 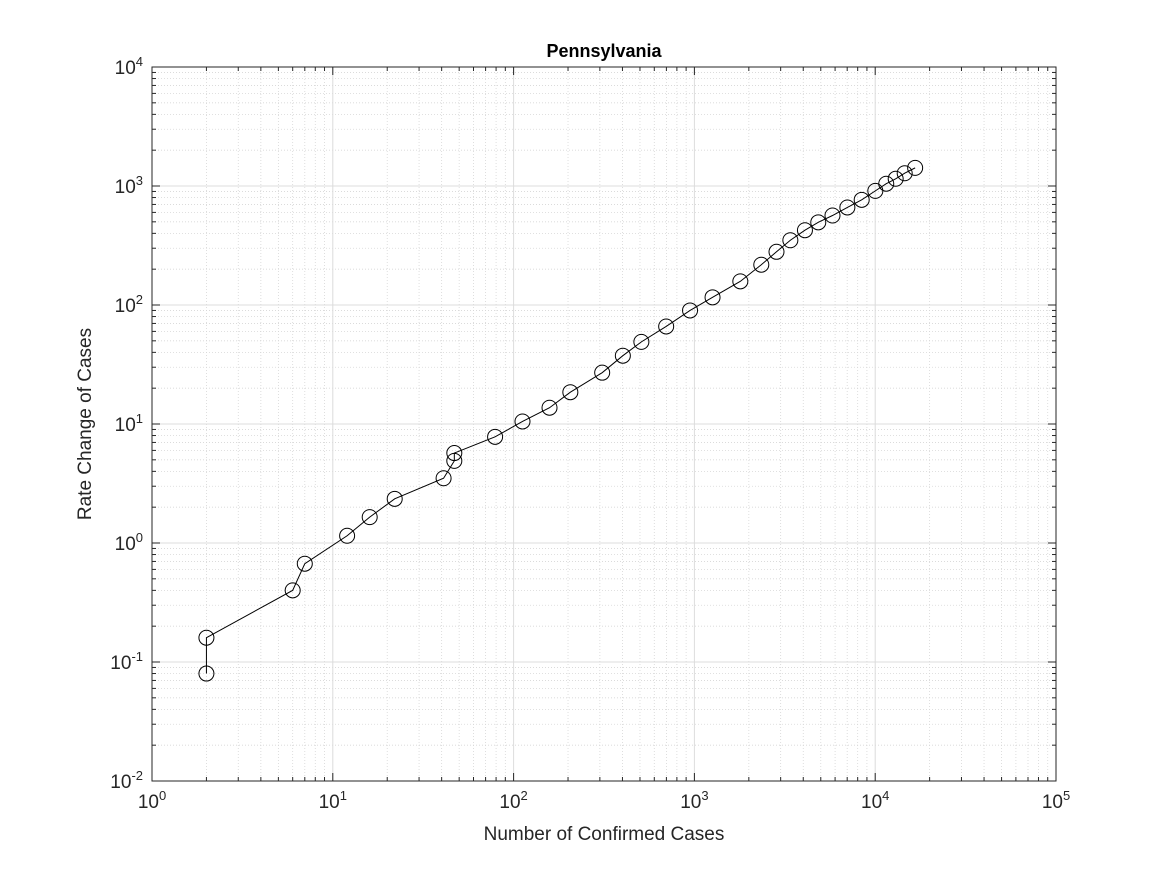 I want to click on x-tick-label: 10⁴, so click(x=875, y=800).